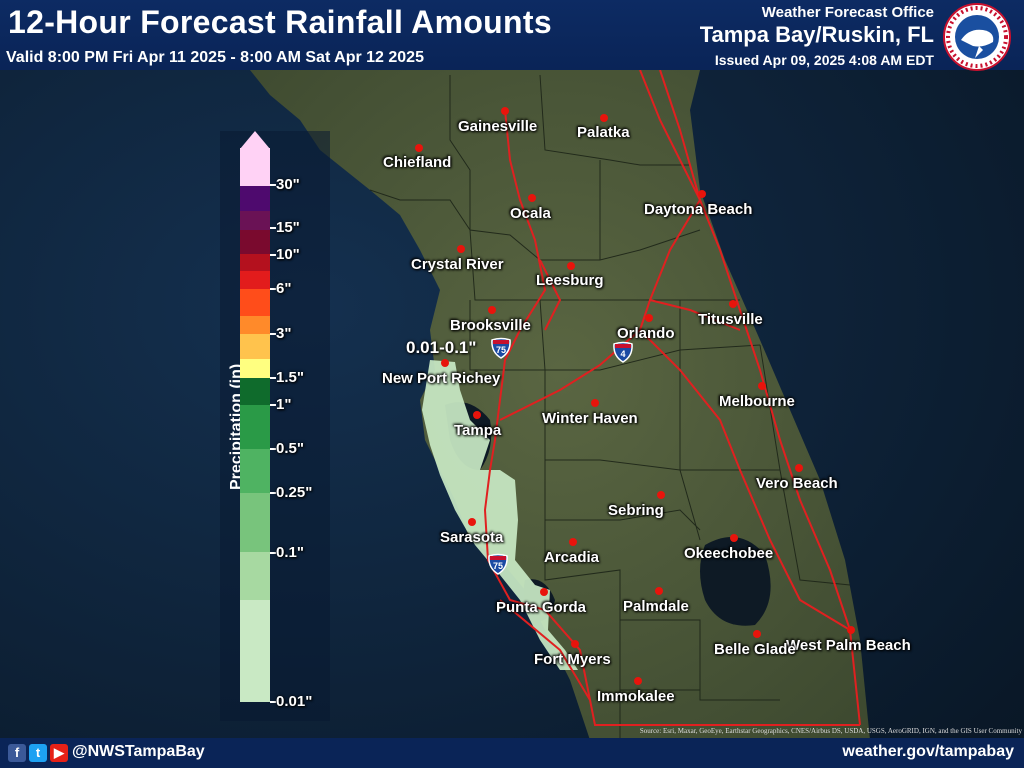 This screenshot has width=1024, height=768. I want to click on city-label: Crystal River, so click(457, 264).